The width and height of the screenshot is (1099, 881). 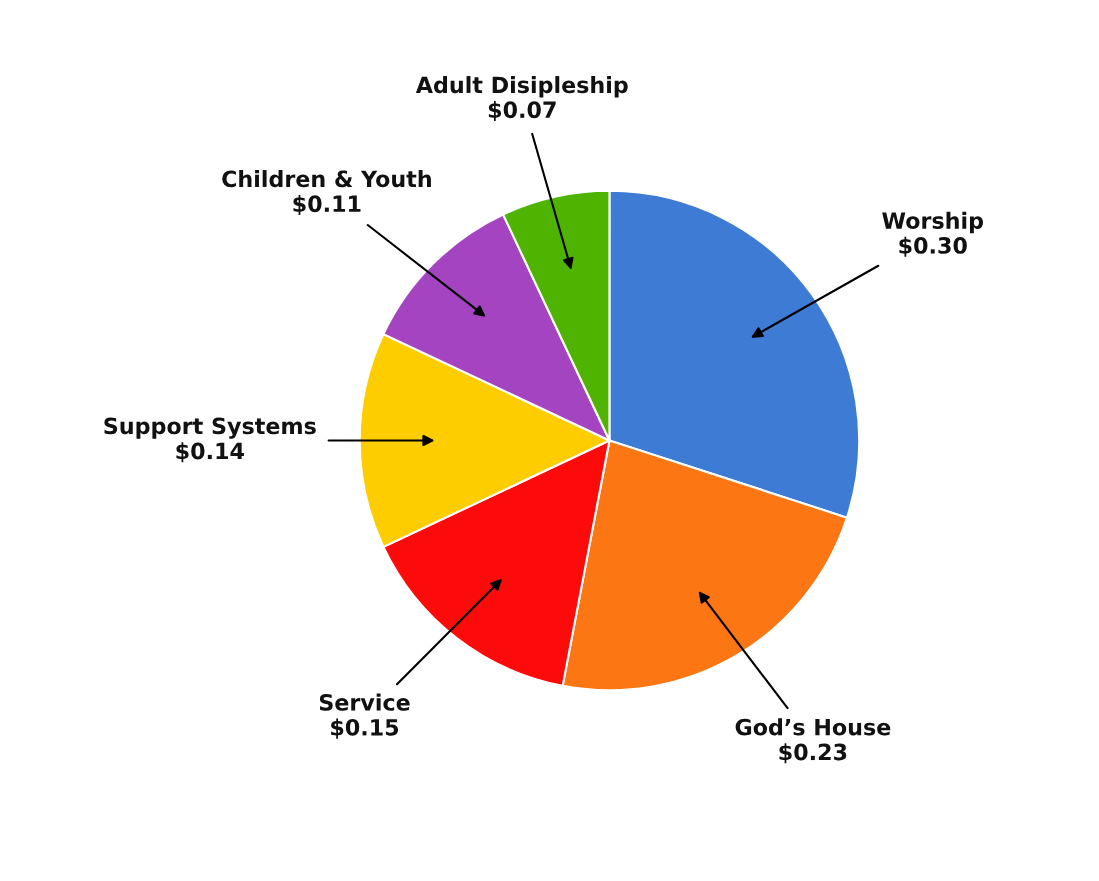 What do you see at coordinates (210, 452) in the screenshot?
I see `data-label: $0.14` at bounding box center [210, 452].